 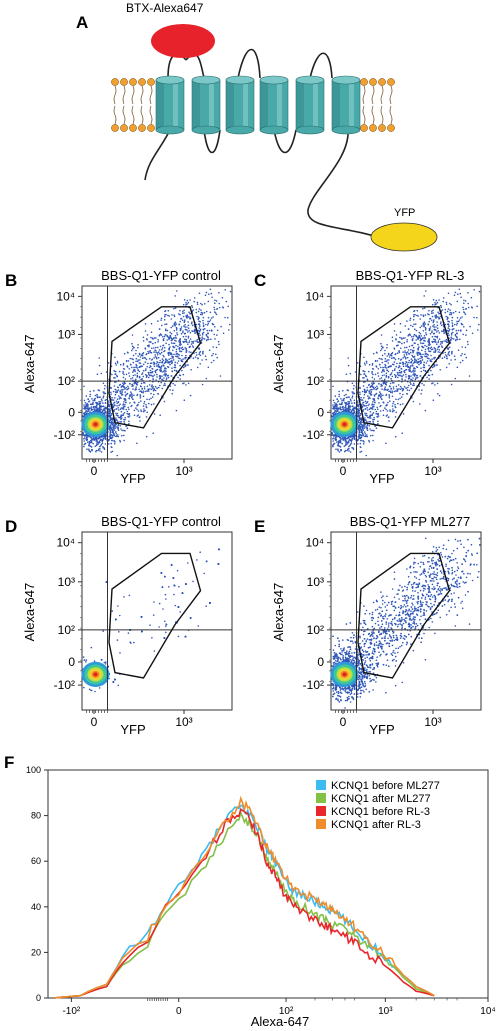 I want to click on panel-d-title: BBS-Q1-YFP control, so click(x=161, y=521).